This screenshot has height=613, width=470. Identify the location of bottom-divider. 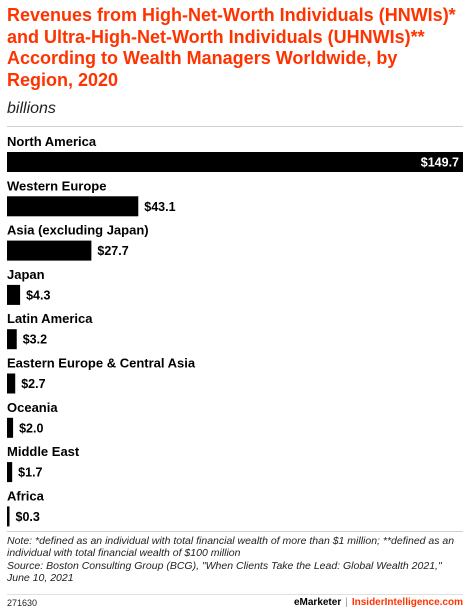
(235, 531).